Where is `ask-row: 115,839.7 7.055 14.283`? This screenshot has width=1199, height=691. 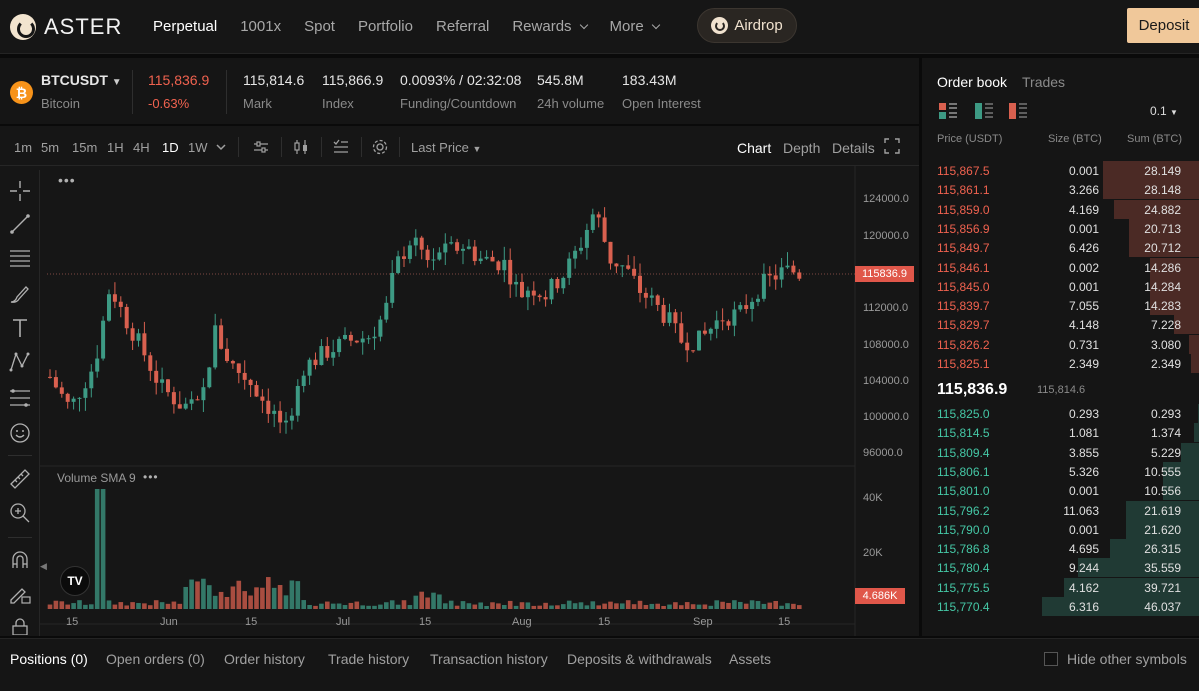 ask-row: 115,839.7 7.055 14.283 is located at coordinates (1060, 306).